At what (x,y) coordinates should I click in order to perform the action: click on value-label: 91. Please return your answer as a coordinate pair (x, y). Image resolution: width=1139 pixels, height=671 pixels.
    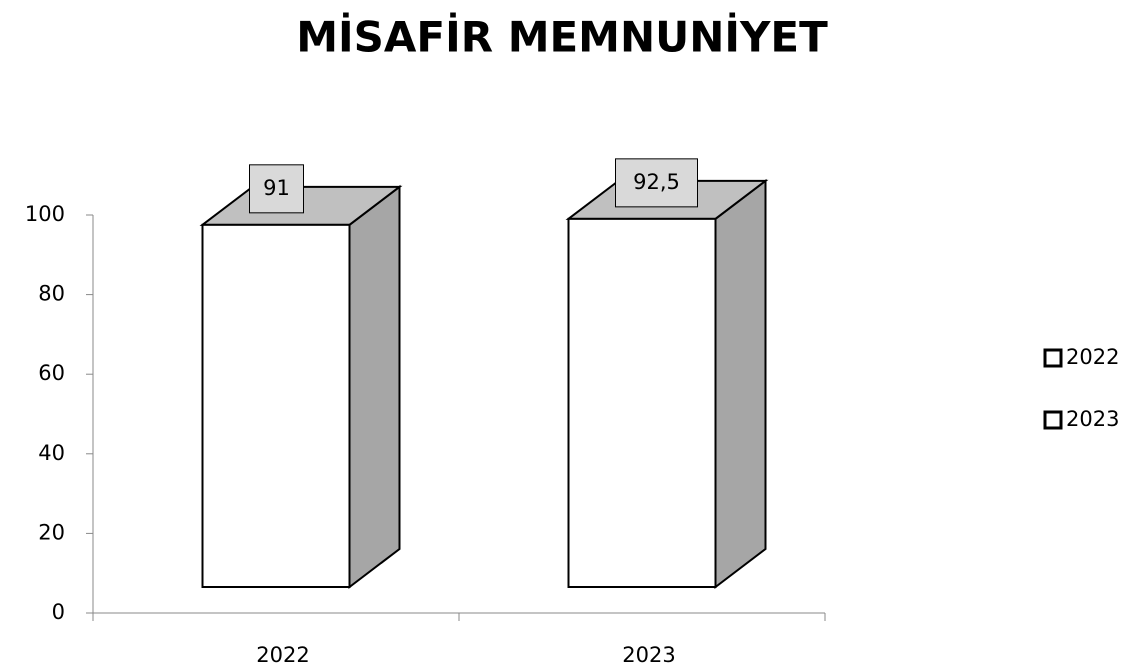
    Looking at the image, I should click on (276, 188).